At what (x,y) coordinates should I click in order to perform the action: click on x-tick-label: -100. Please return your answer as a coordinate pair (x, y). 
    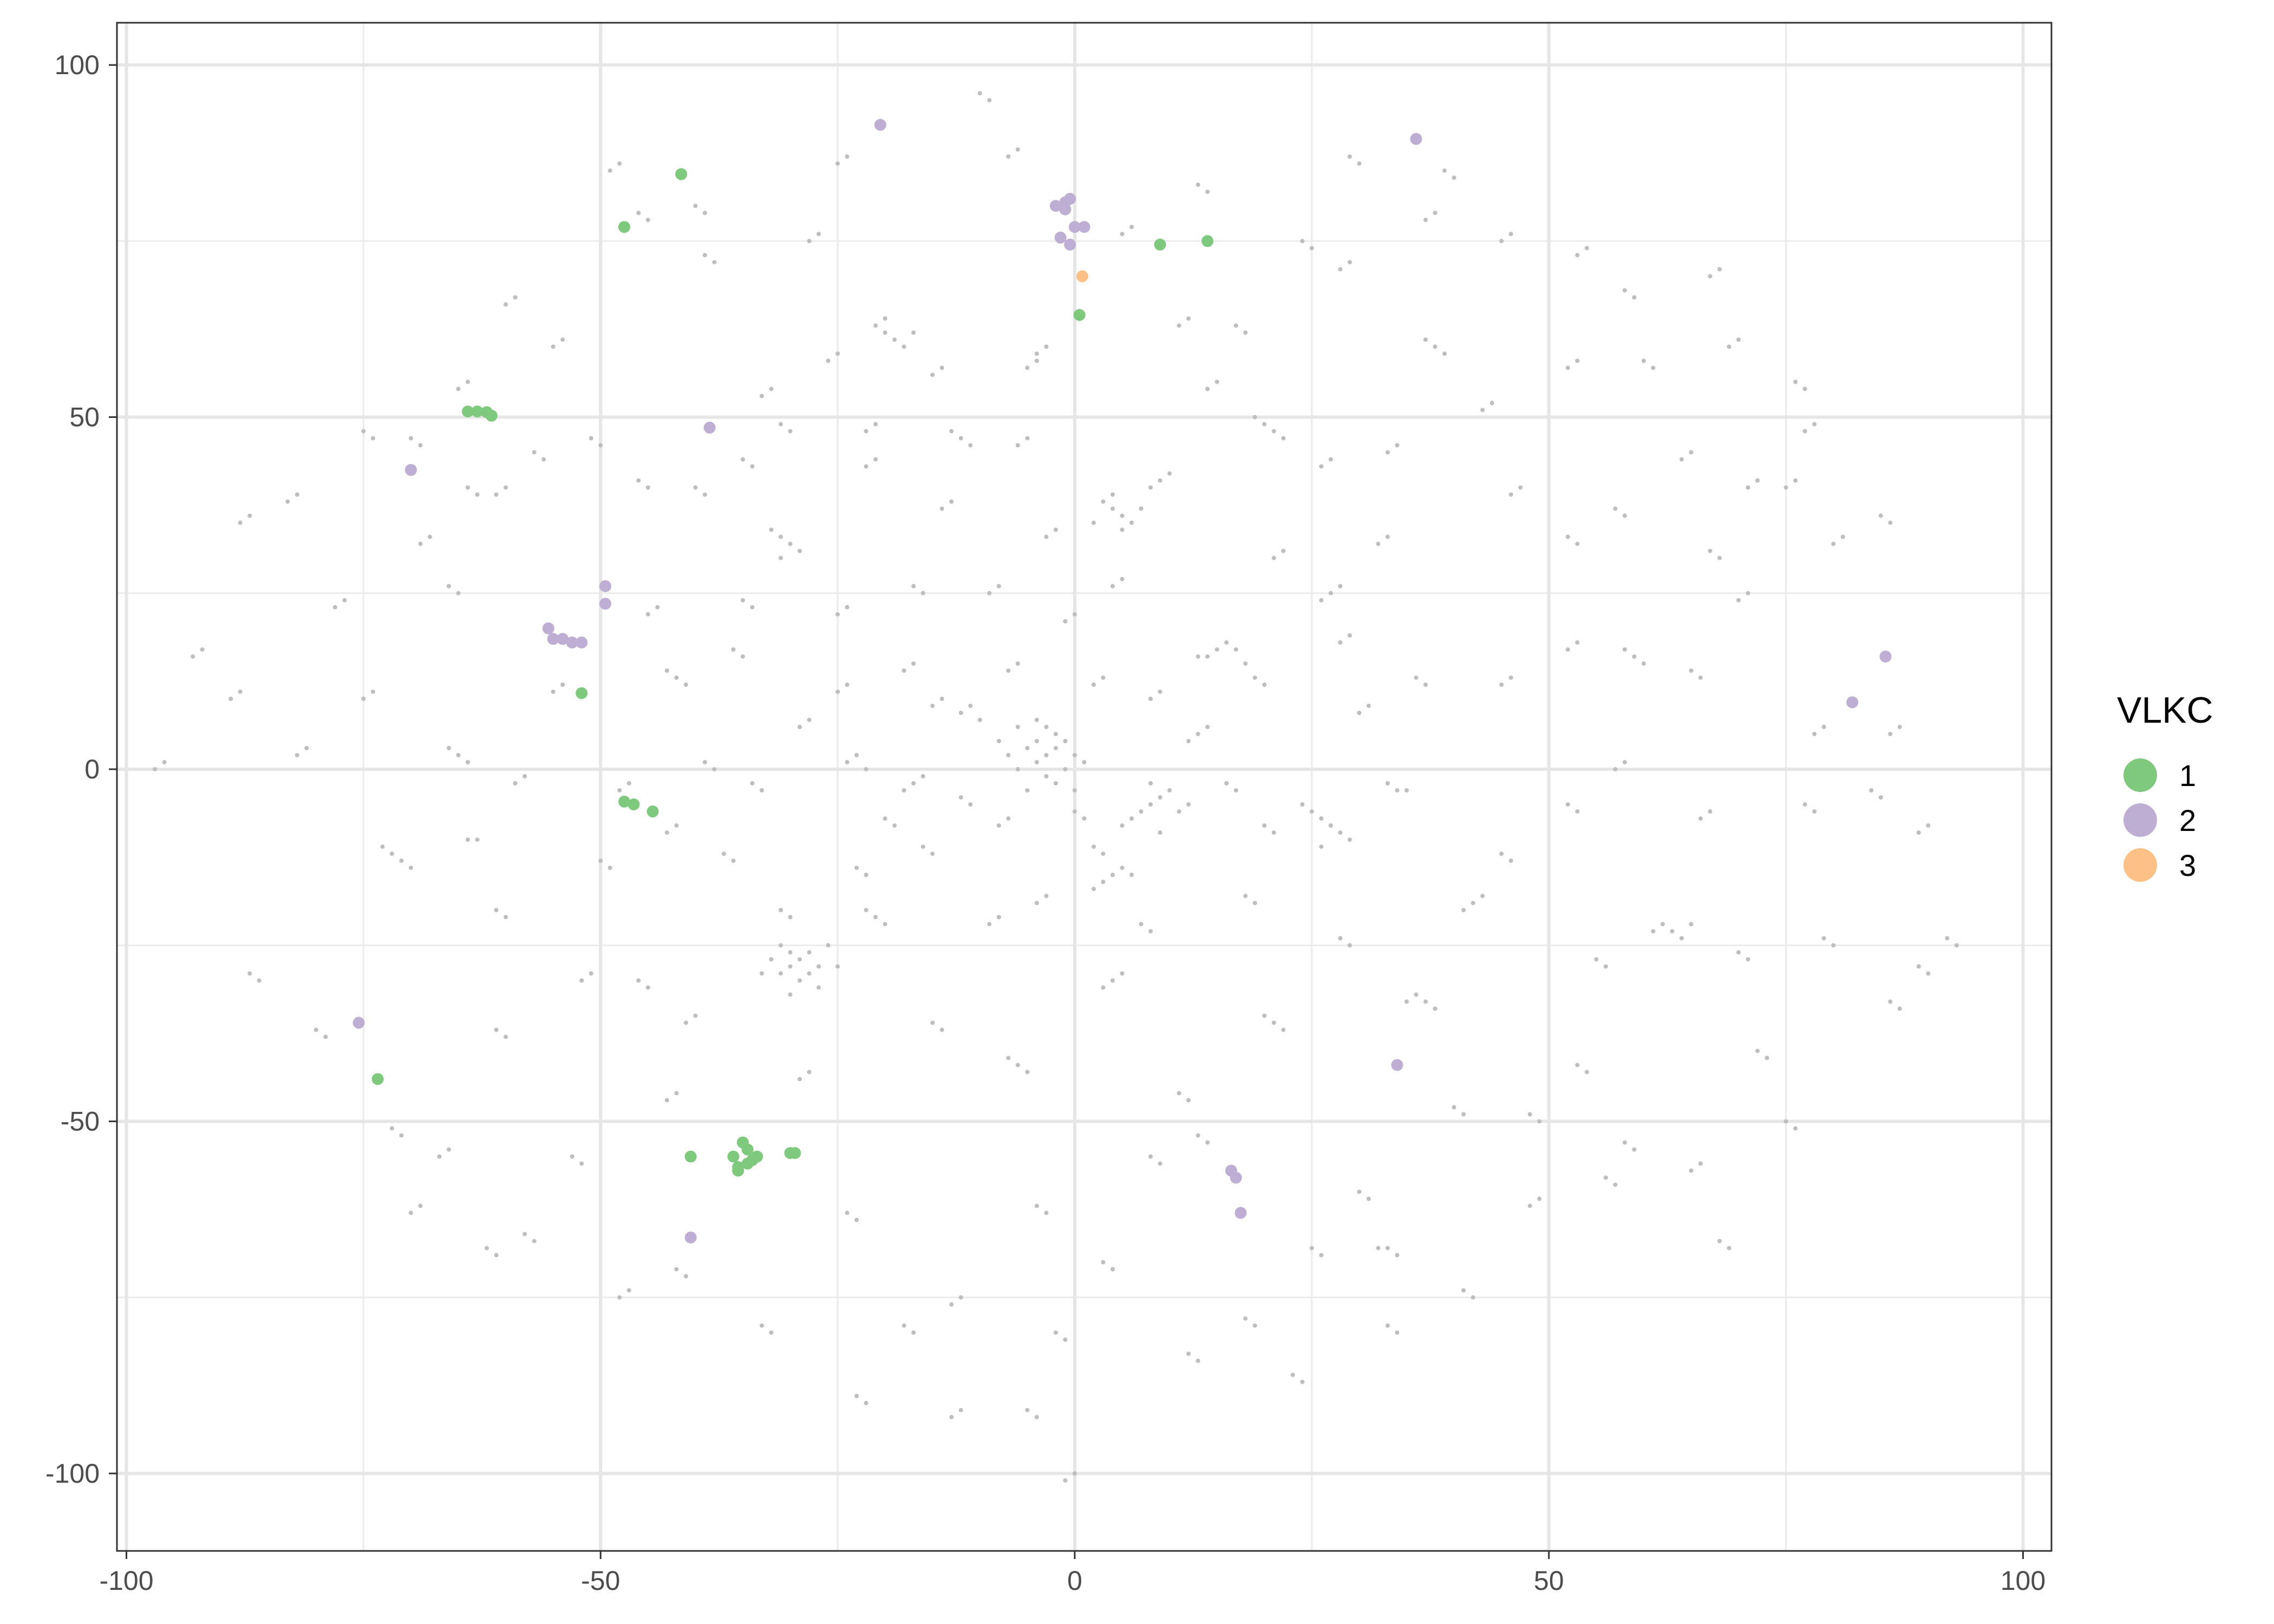
    Looking at the image, I should click on (126, 1581).